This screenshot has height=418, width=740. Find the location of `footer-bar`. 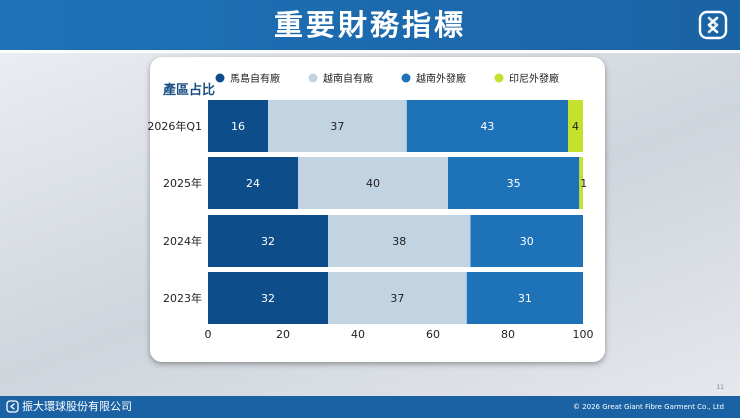

footer-bar is located at coordinates (370, 407).